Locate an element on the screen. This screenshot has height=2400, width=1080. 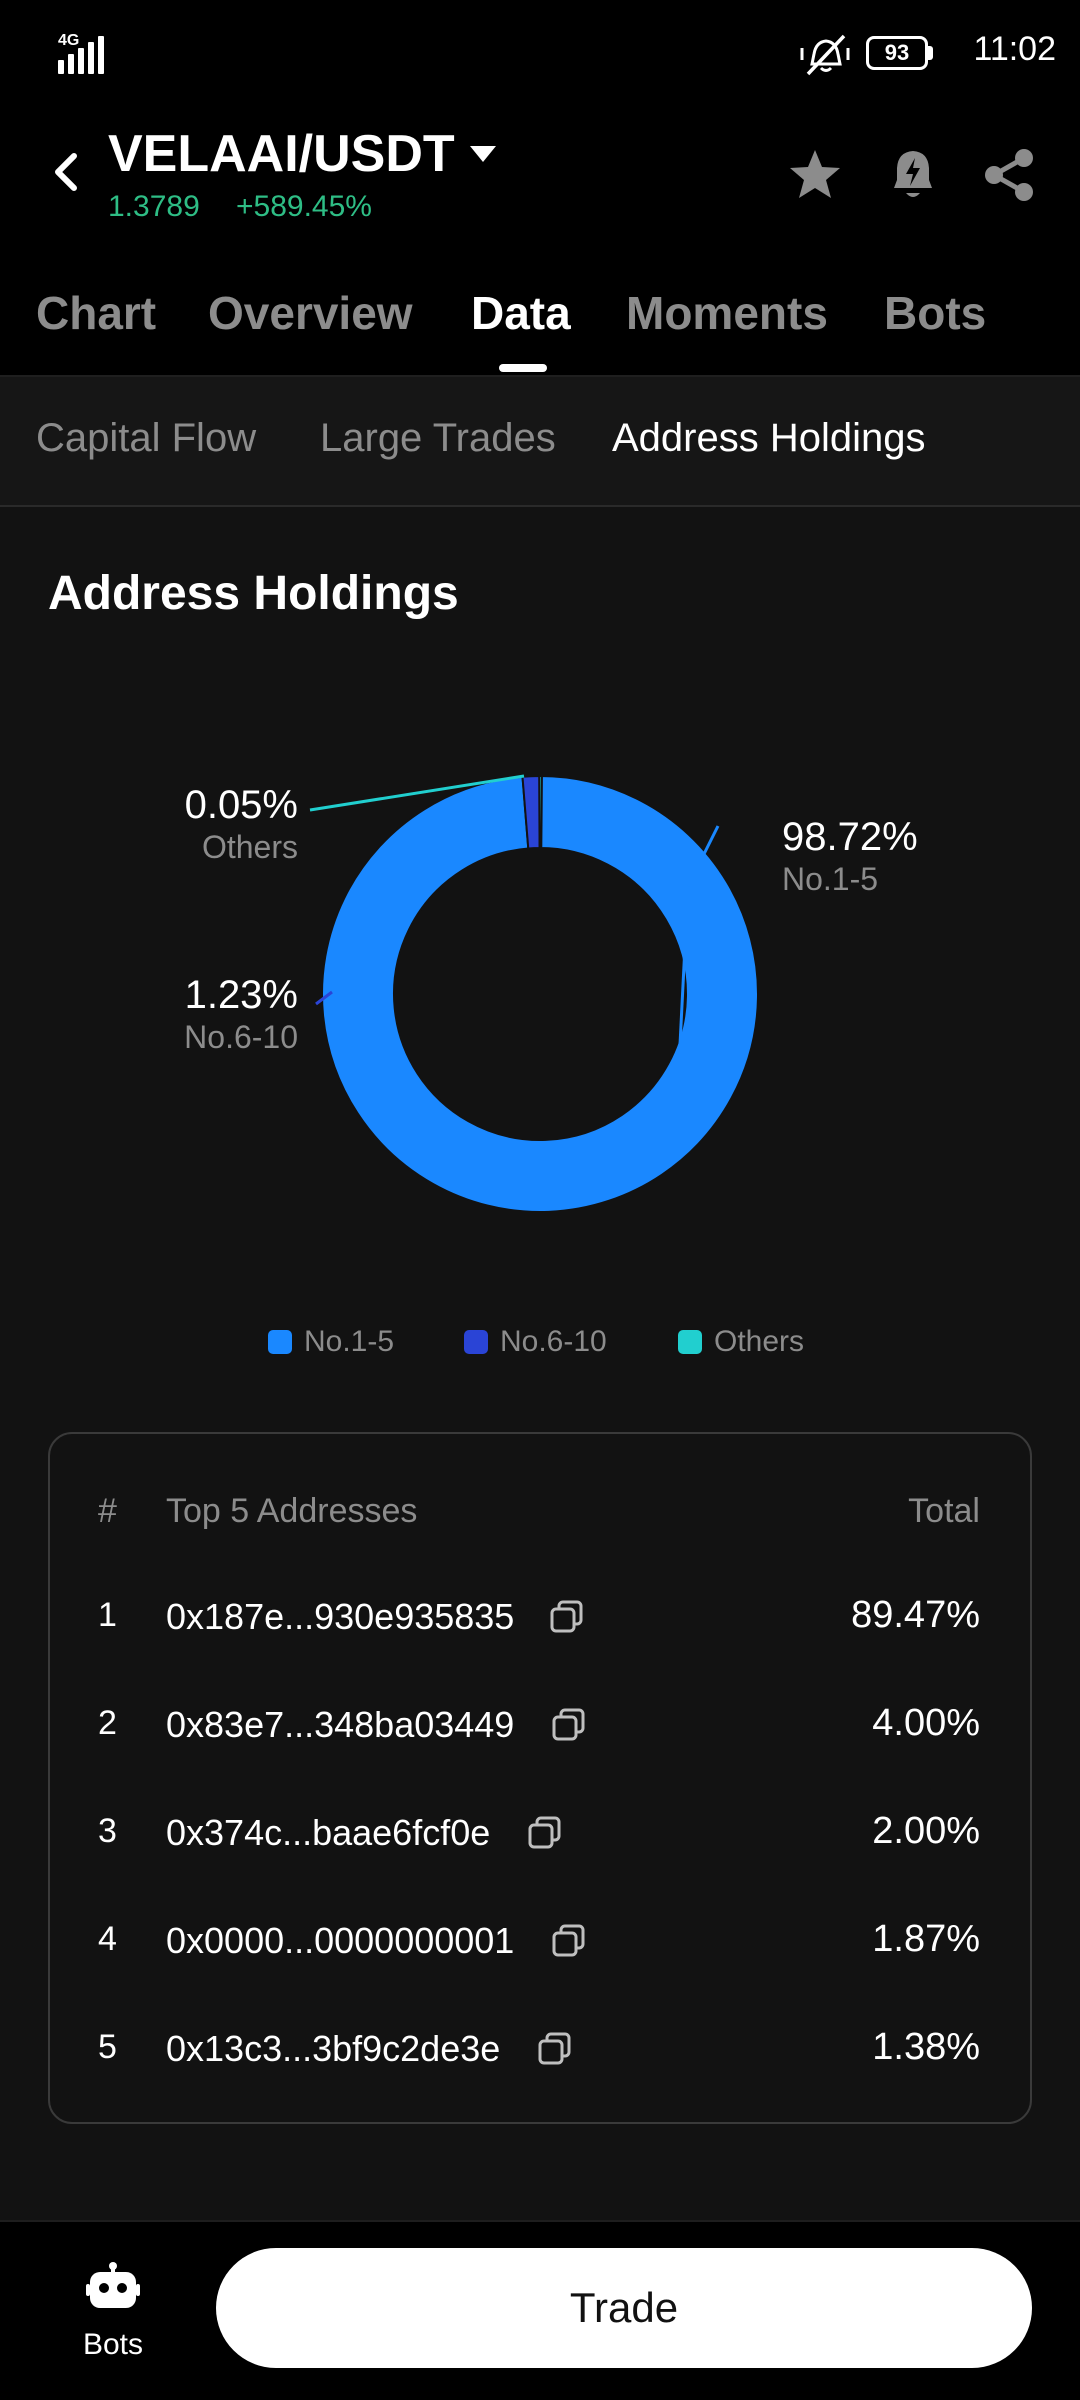
subtab-large-trades: Large Trades is located at coordinates (438, 438).